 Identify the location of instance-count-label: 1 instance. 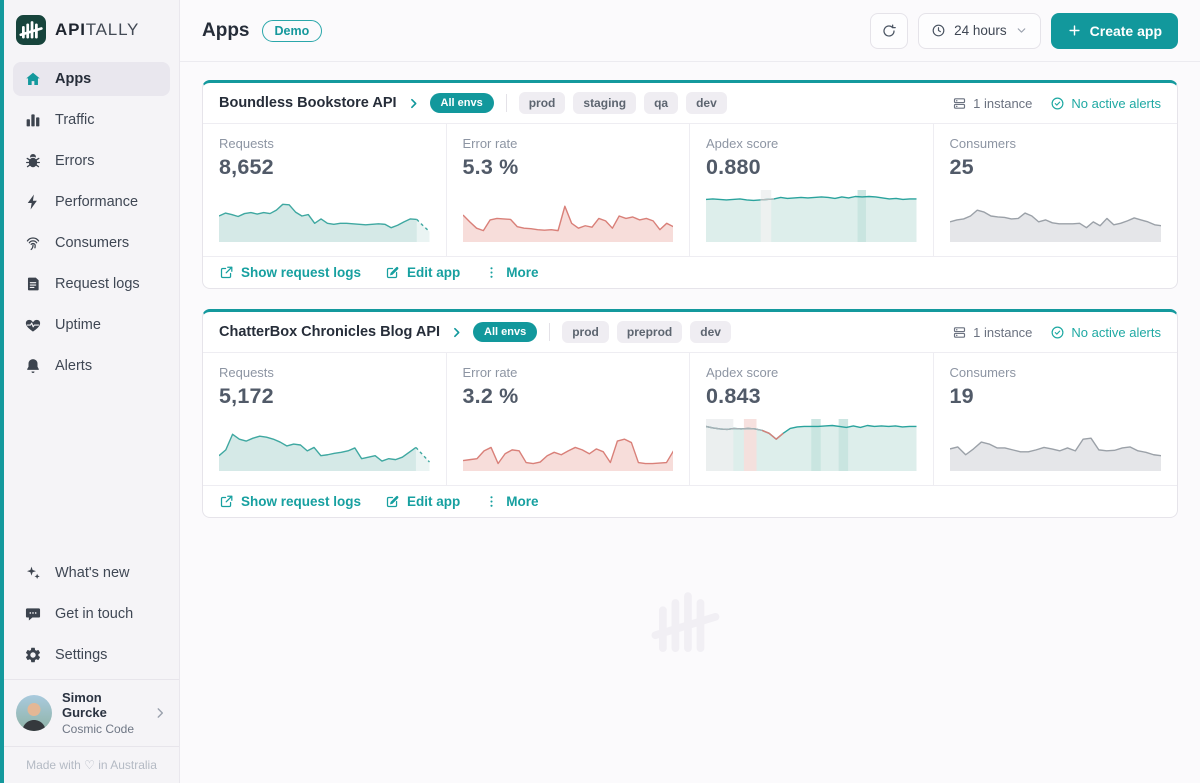
(1003, 332).